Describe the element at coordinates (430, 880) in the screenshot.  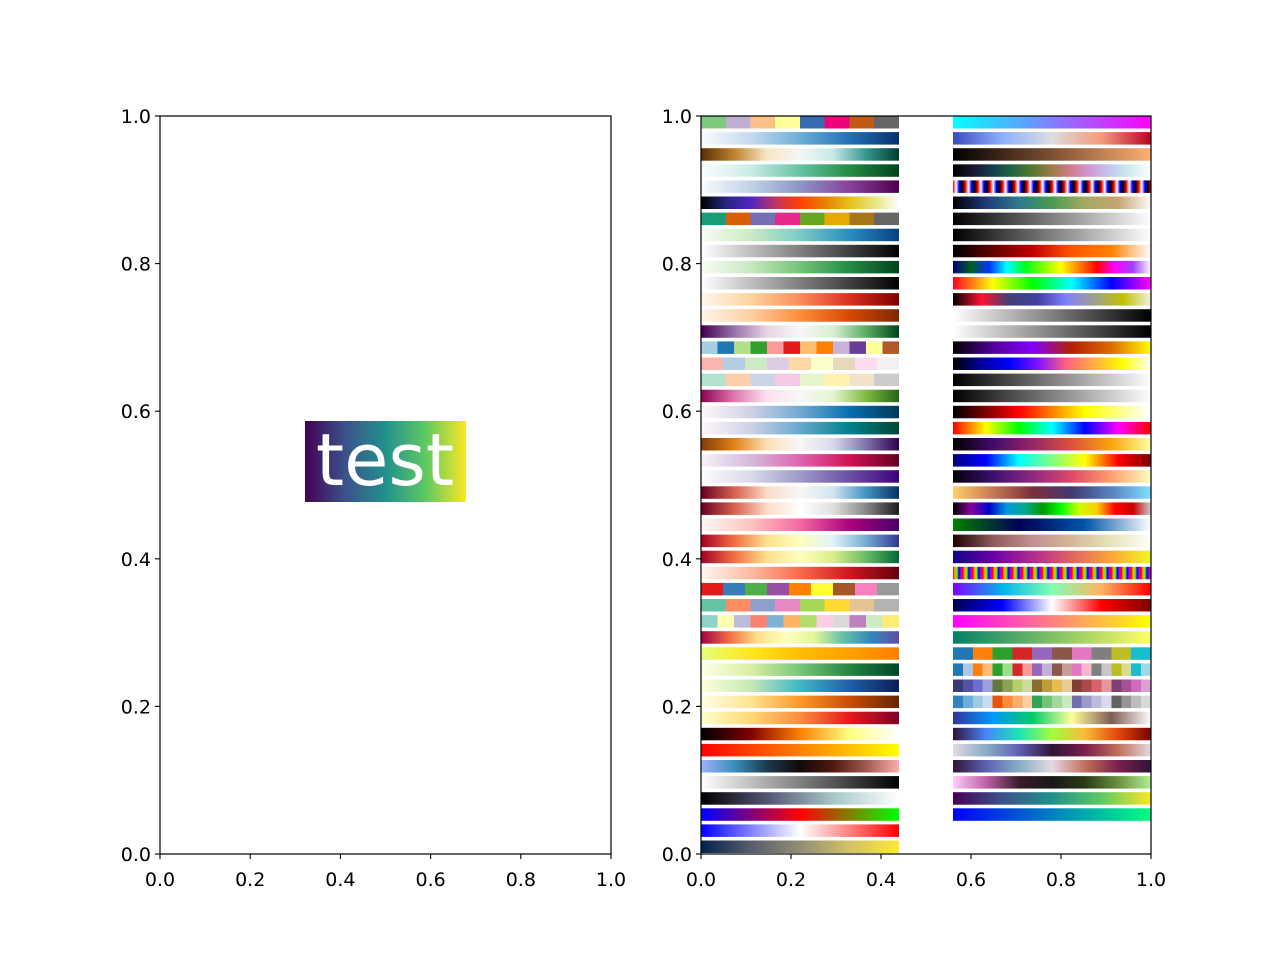
I see `x-tick-label: 0.6` at that location.